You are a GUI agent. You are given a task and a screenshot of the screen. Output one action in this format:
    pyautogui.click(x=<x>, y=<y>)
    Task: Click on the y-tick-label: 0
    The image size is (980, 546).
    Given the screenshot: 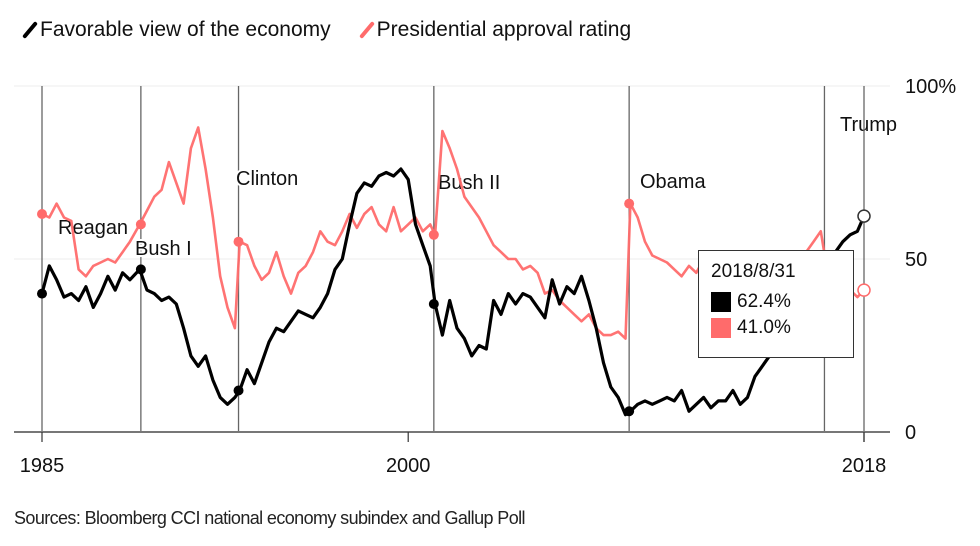 What is the action you would take?
    pyautogui.click(x=910, y=433)
    